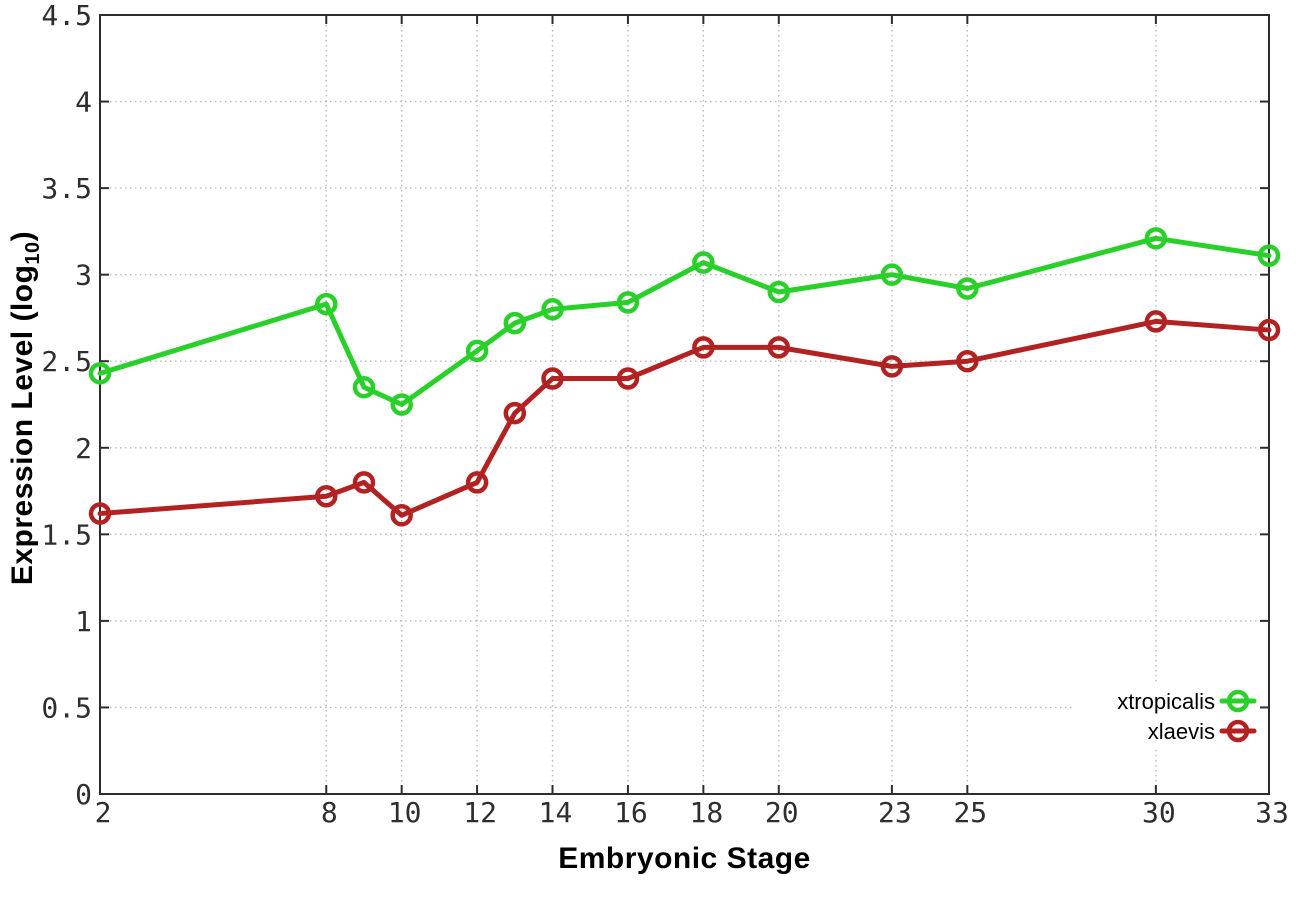 The image size is (1296, 907). Describe the element at coordinates (405, 812) in the screenshot. I see `x-tick-label: 10` at that location.